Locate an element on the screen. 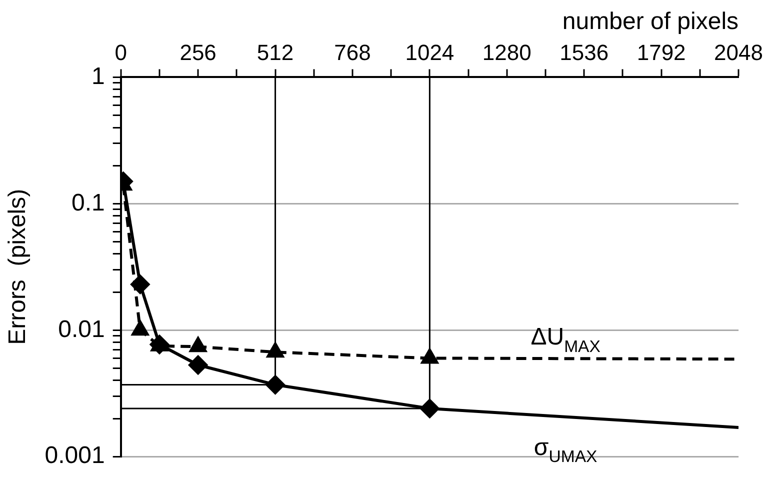 The height and width of the screenshot is (479, 765). y-tick-label: 0.01 is located at coordinates (81, 329).